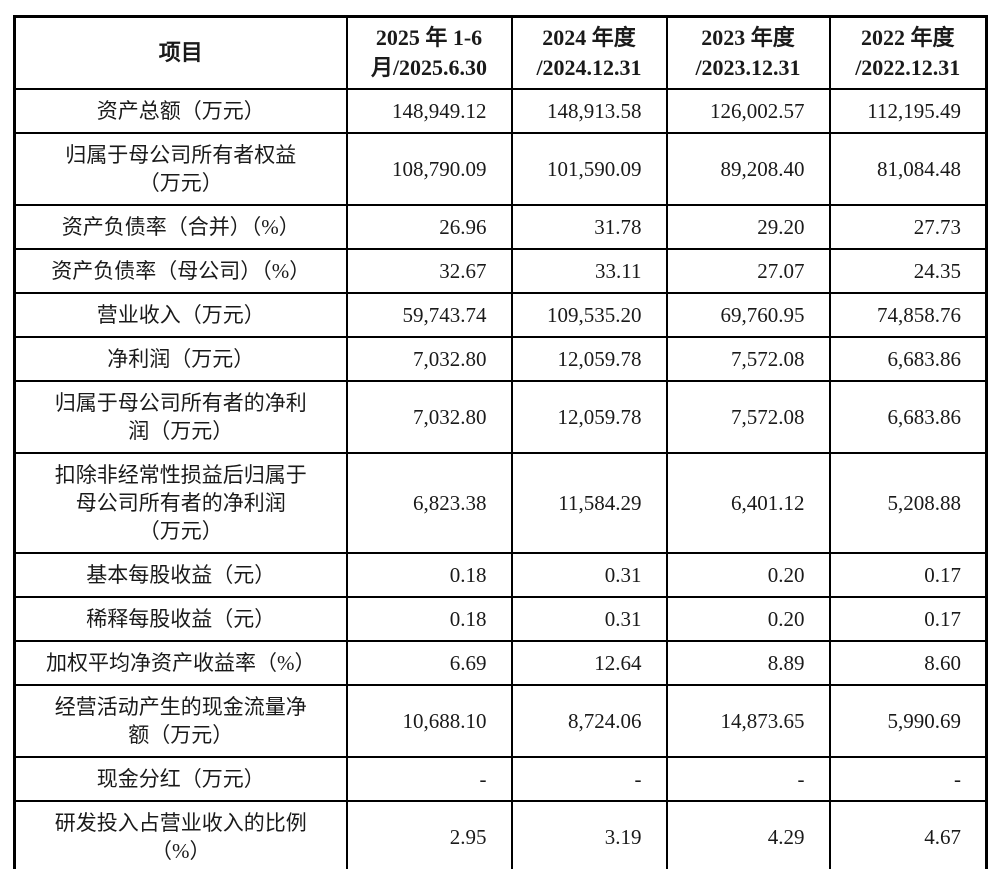  What do you see at coordinates (908, 169) in the screenshot?
I see `cell-value: 81,084.48` at bounding box center [908, 169].